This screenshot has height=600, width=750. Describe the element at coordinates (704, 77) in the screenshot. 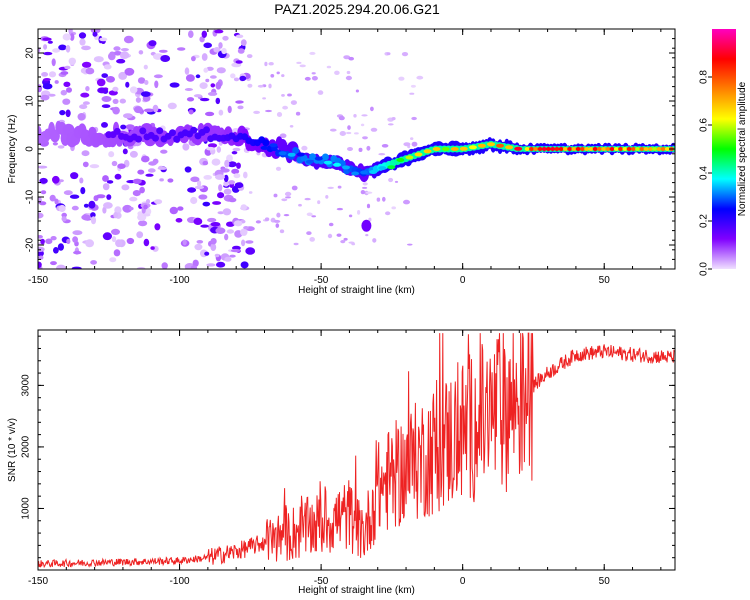

I see `colorbar-tick-label: 0.8` at that location.